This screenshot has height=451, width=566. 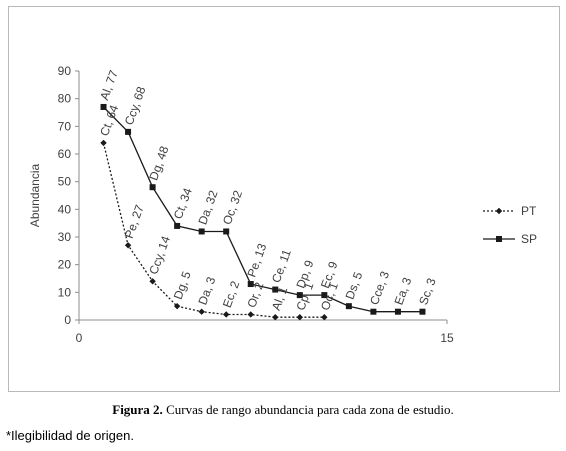 I want to click on legend-label-sp: SP, so click(x=529, y=239).